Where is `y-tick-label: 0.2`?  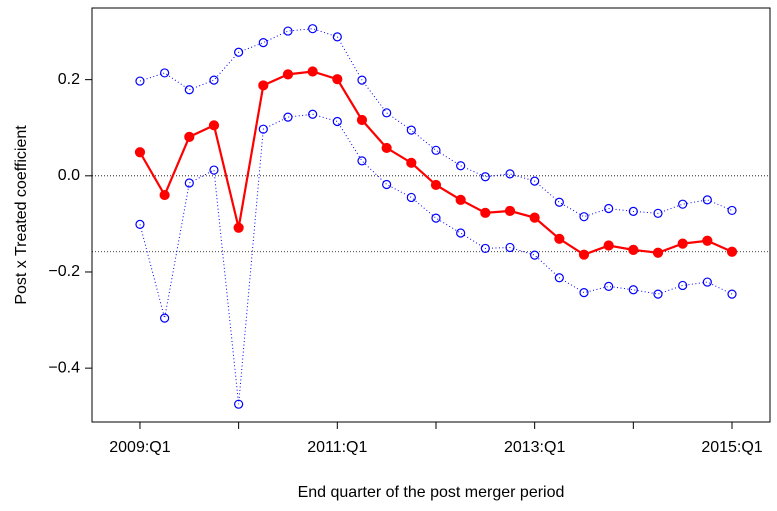
y-tick-label: 0.2 is located at coordinates (69, 79).